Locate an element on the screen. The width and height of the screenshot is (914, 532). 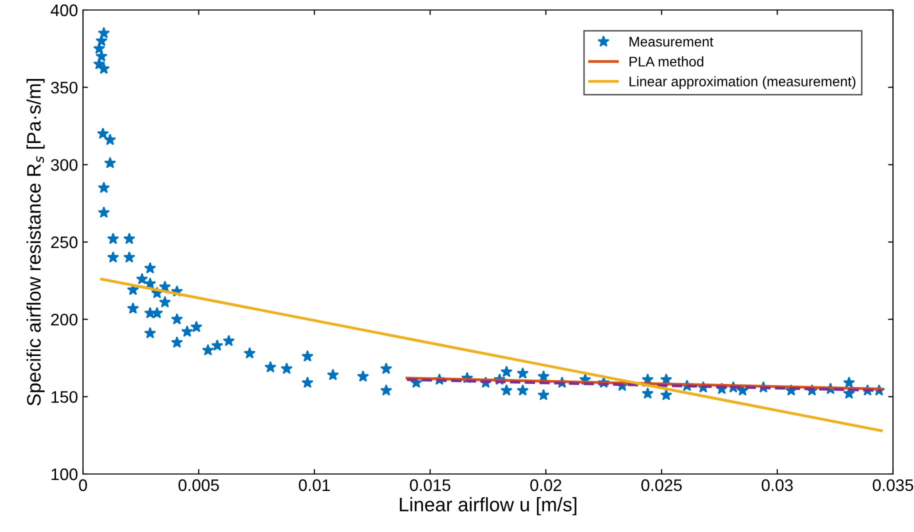
legend-label: Linear approximation (measurement) is located at coordinates (743, 83).